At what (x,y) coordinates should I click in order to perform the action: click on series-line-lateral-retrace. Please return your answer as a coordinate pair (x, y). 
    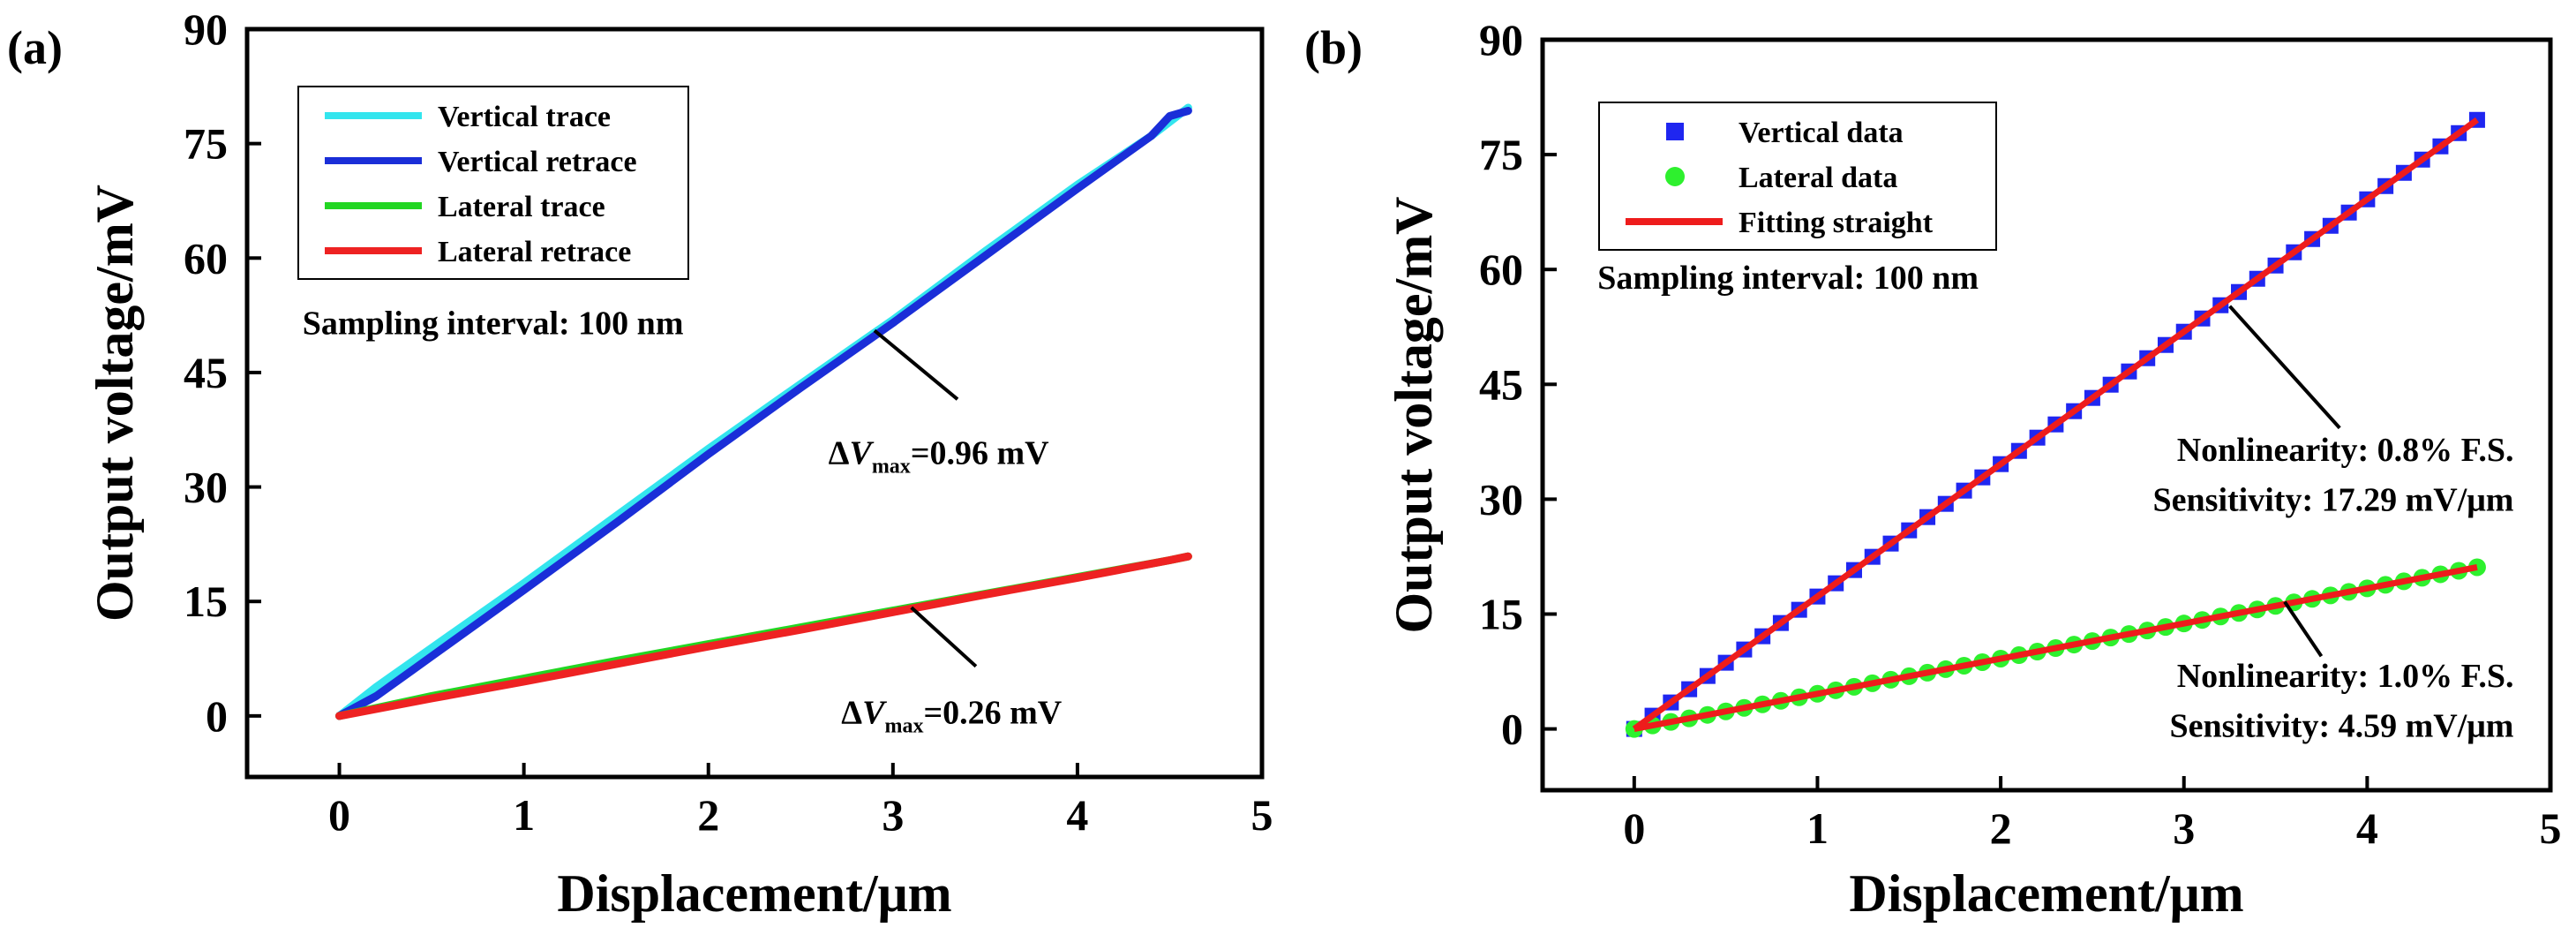
    Looking at the image, I should click on (763, 636).